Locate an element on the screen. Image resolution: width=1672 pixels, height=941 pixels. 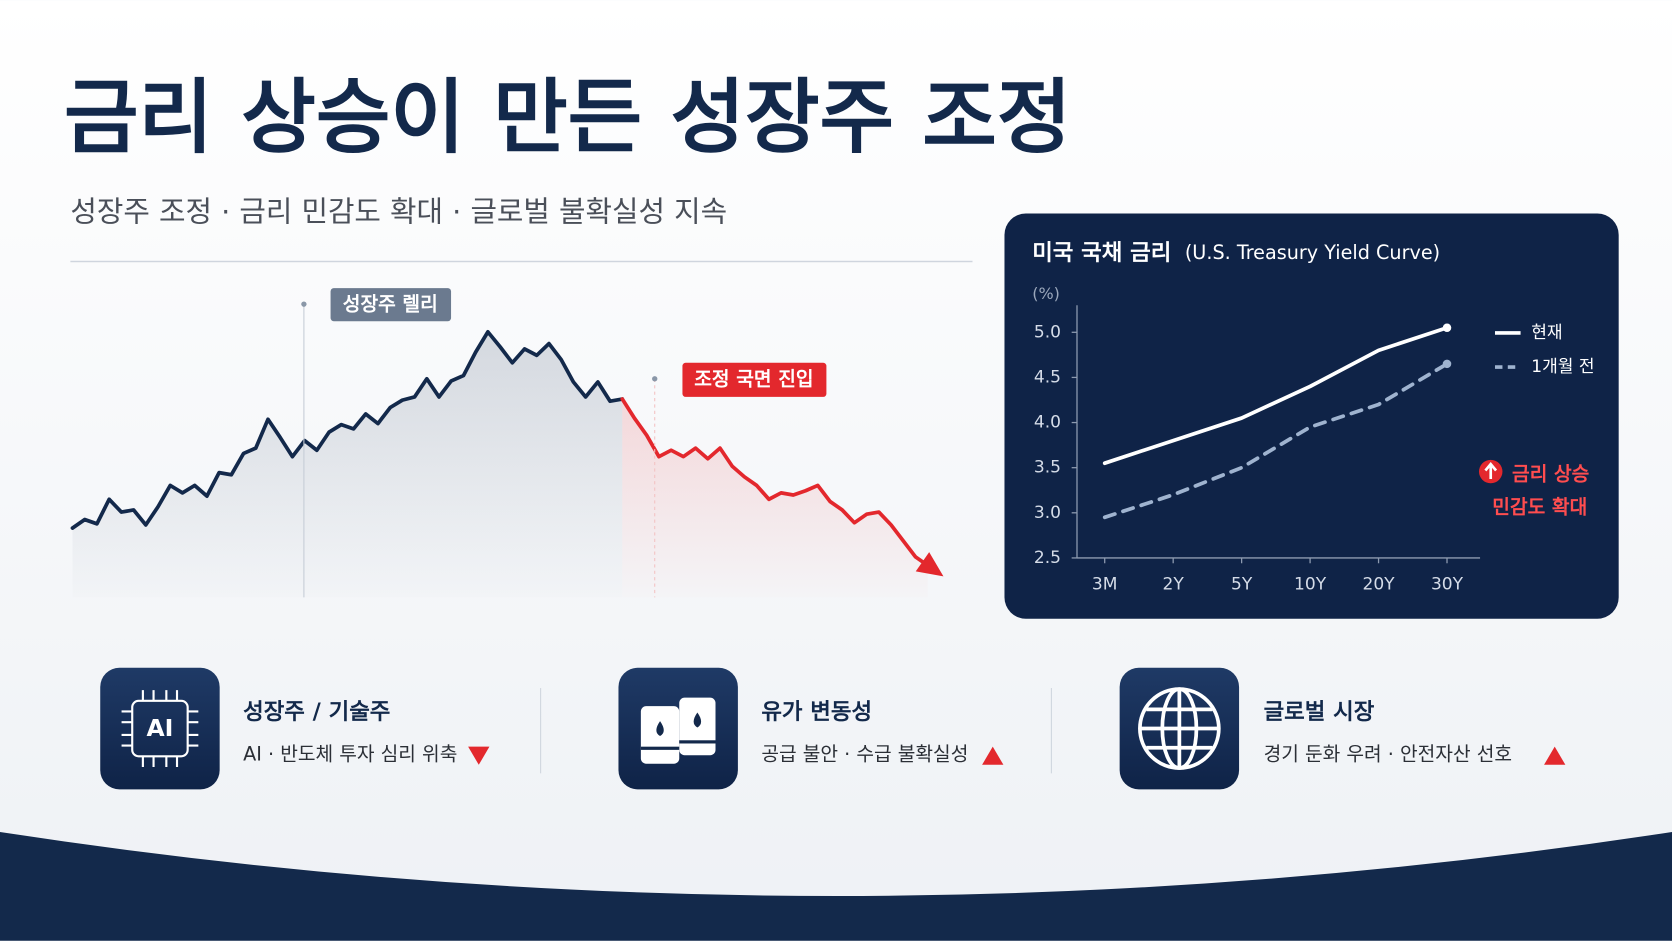
arrow-head is located at coordinates (929, 564).